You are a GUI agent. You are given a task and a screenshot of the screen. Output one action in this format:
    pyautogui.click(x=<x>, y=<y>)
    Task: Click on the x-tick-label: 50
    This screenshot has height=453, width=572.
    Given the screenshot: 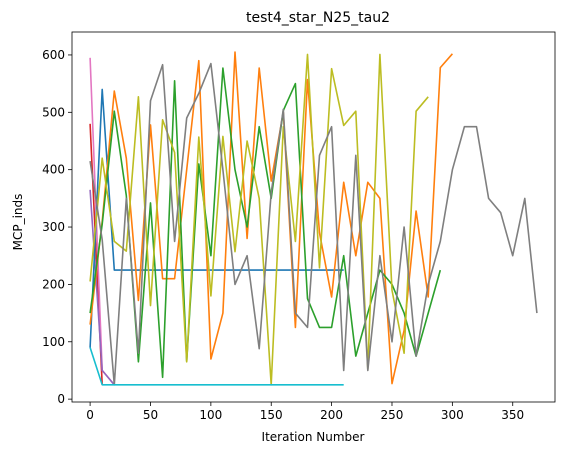 What is the action you would take?
    pyautogui.click(x=150, y=415)
    